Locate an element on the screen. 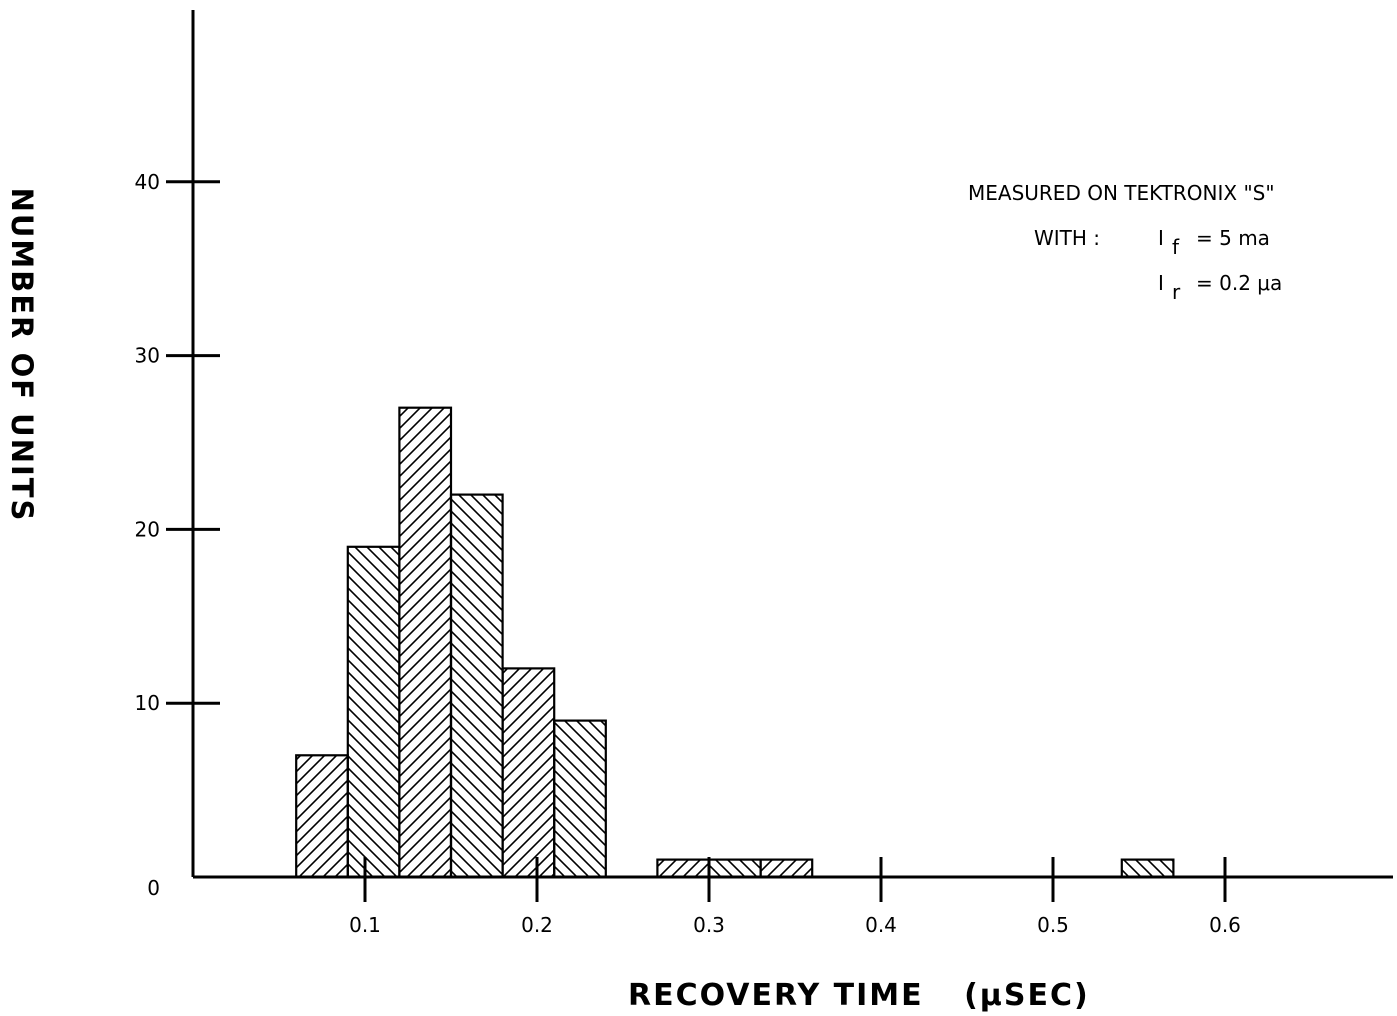  note-if-symbol: I is located at coordinates (1161, 238).